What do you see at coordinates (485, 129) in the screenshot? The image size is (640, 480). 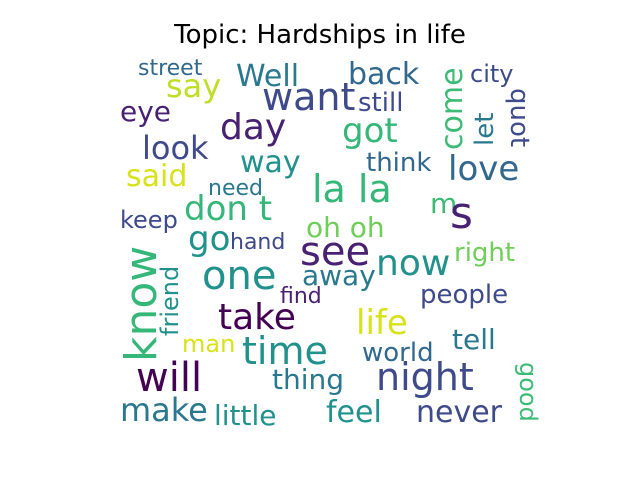 I see `word-let: let` at bounding box center [485, 129].